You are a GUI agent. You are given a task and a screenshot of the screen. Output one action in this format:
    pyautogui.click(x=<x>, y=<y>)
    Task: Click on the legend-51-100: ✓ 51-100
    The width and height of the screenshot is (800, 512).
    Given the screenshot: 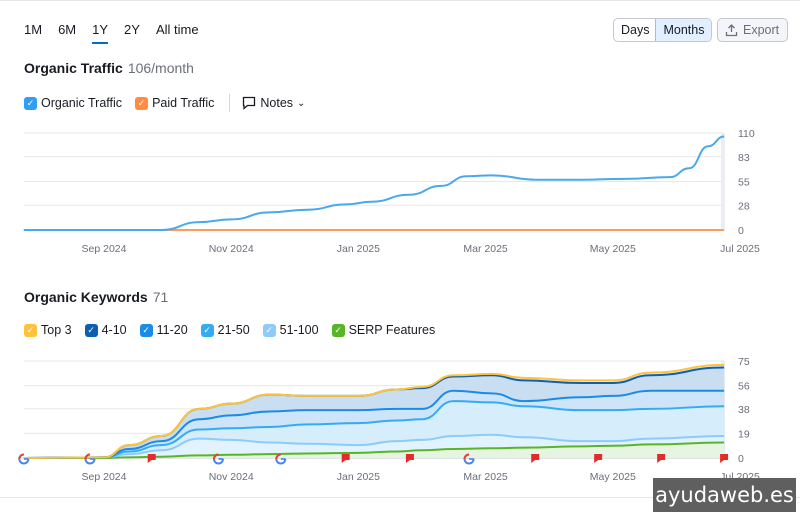 What is the action you would take?
    pyautogui.click(x=290, y=330)
    